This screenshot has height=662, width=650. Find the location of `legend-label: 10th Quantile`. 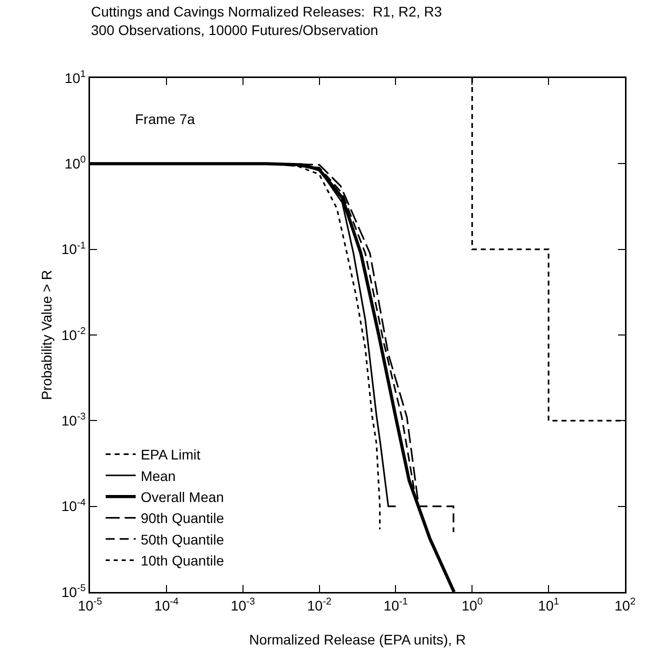

legend-label: 10th Quantile is located at coordinates (182, 560).